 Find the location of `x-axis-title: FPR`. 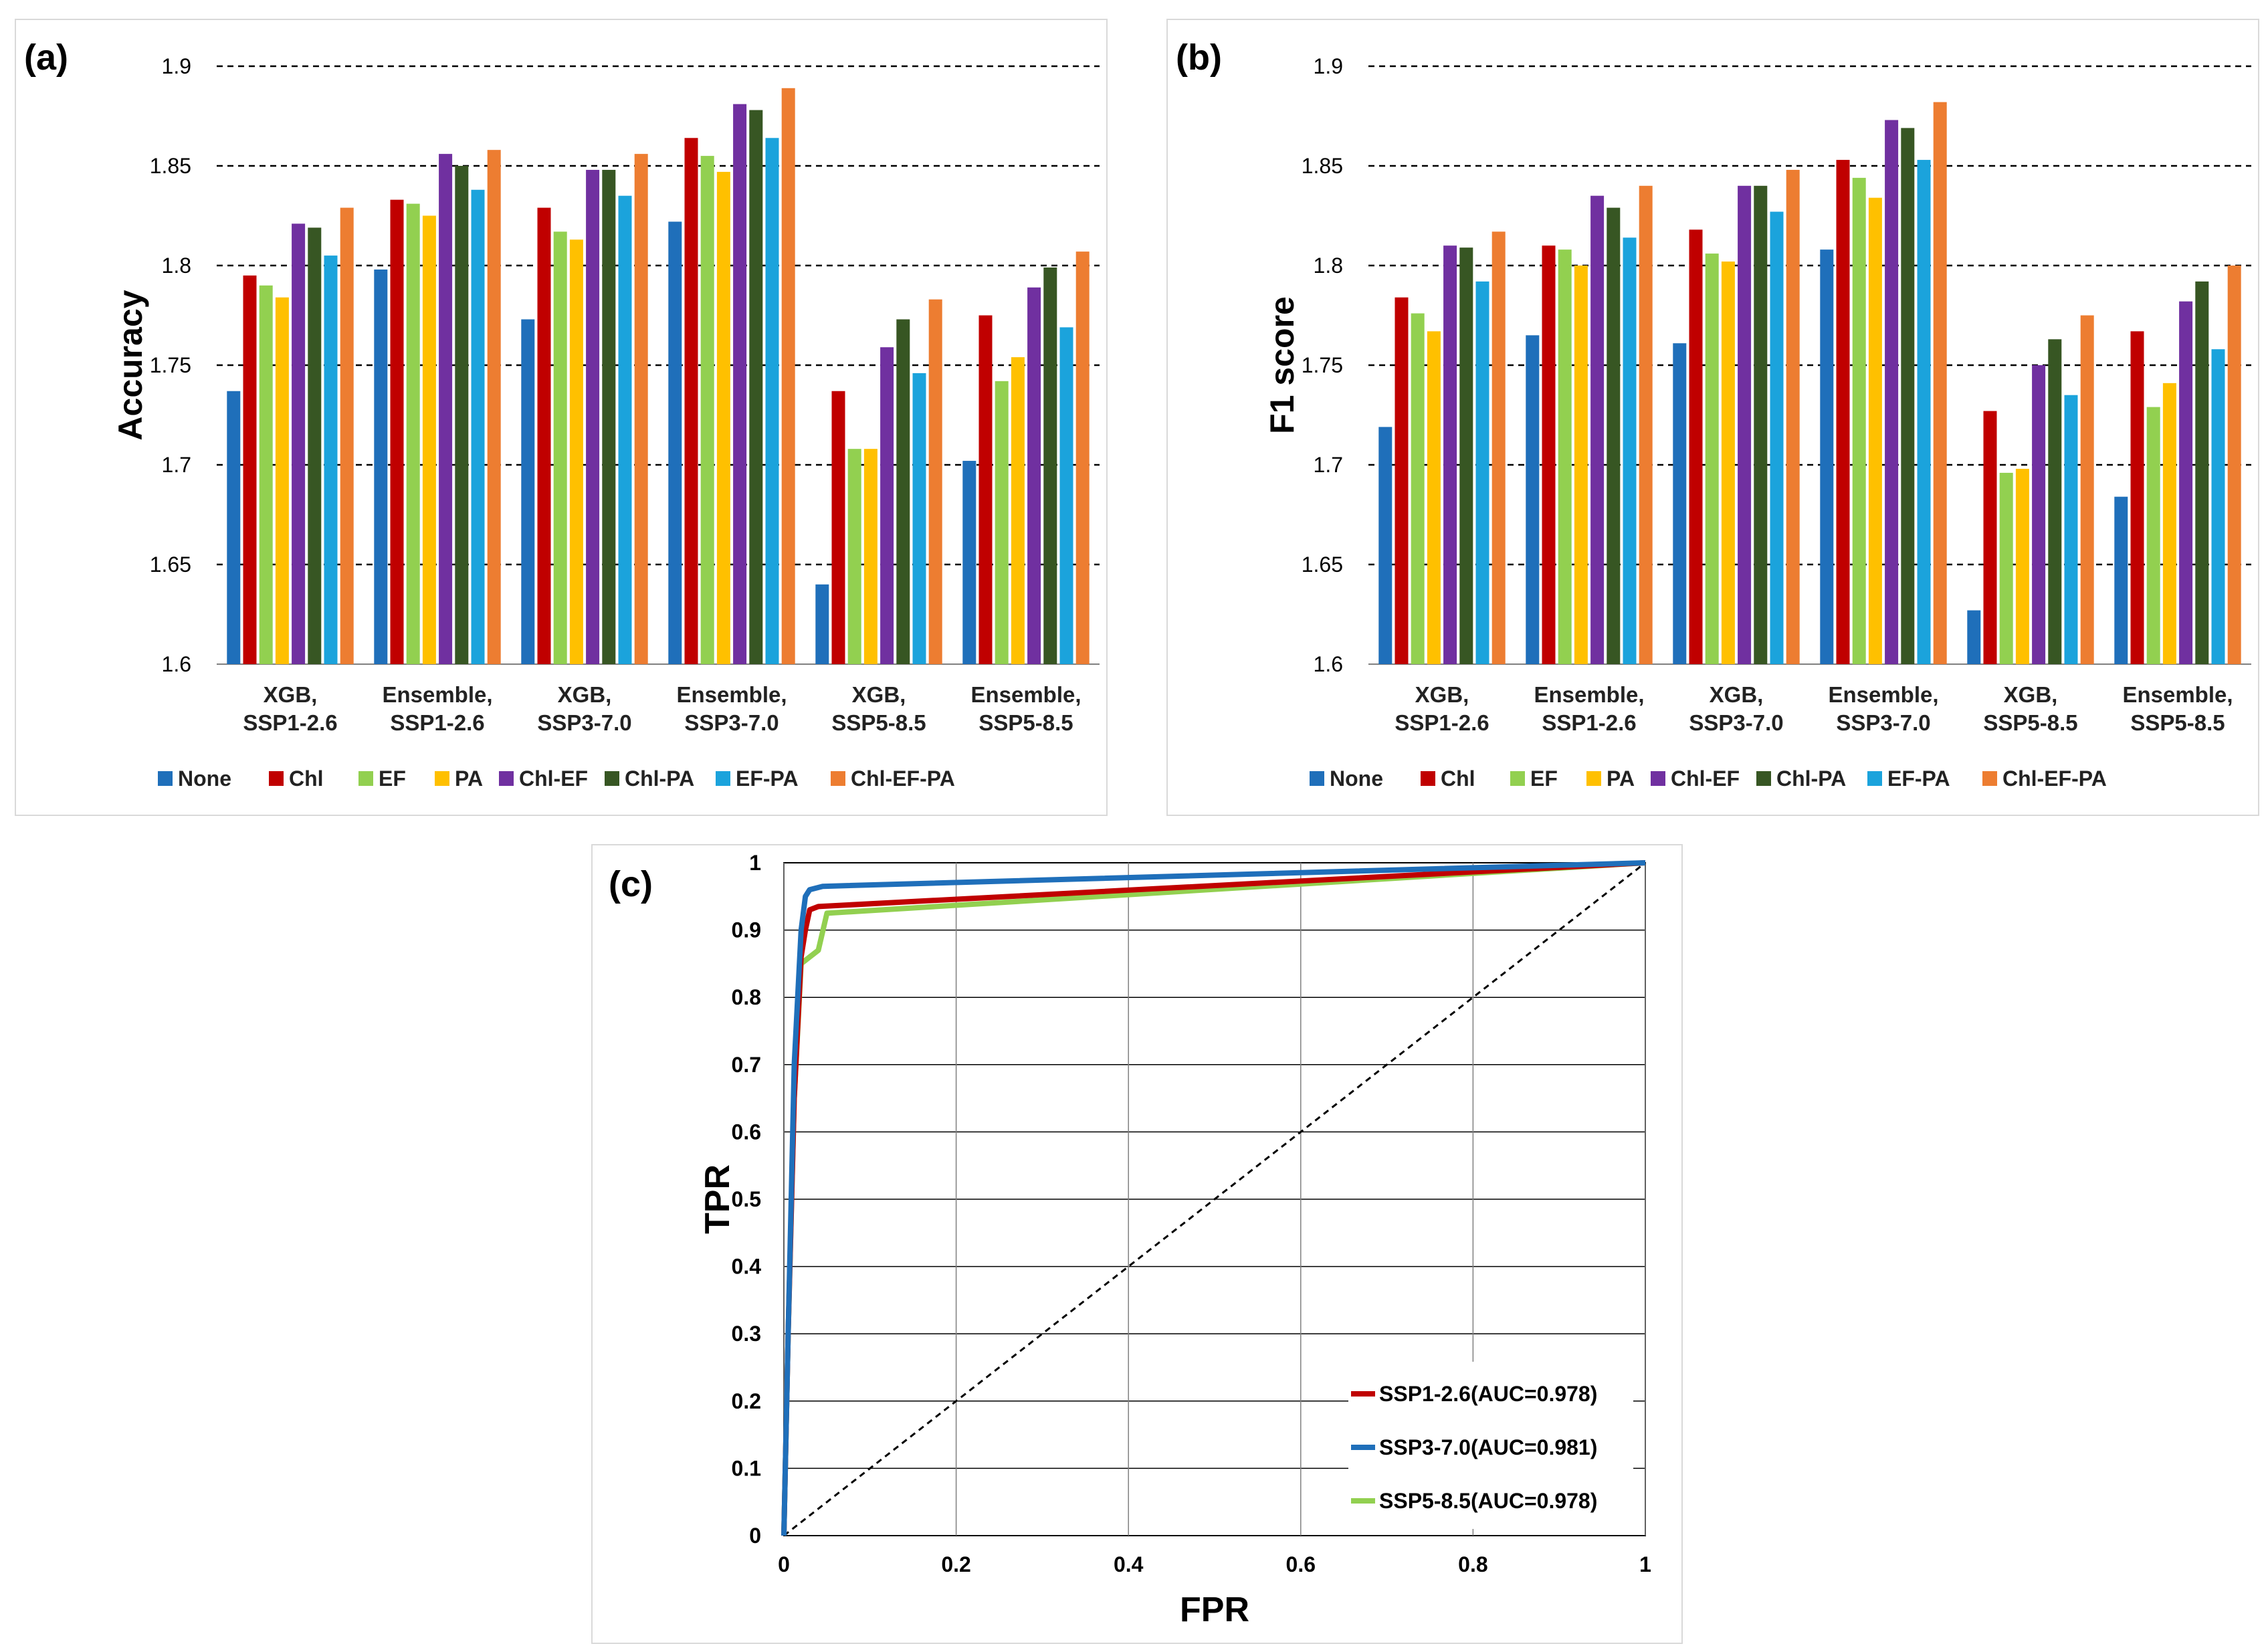

x-axis-title: FPR is located at coordinates (1215, 1609).